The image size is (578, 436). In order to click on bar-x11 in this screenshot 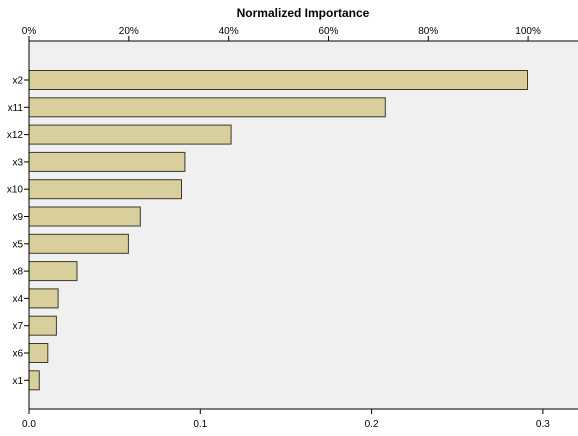, I will do `click(207, 107)`.